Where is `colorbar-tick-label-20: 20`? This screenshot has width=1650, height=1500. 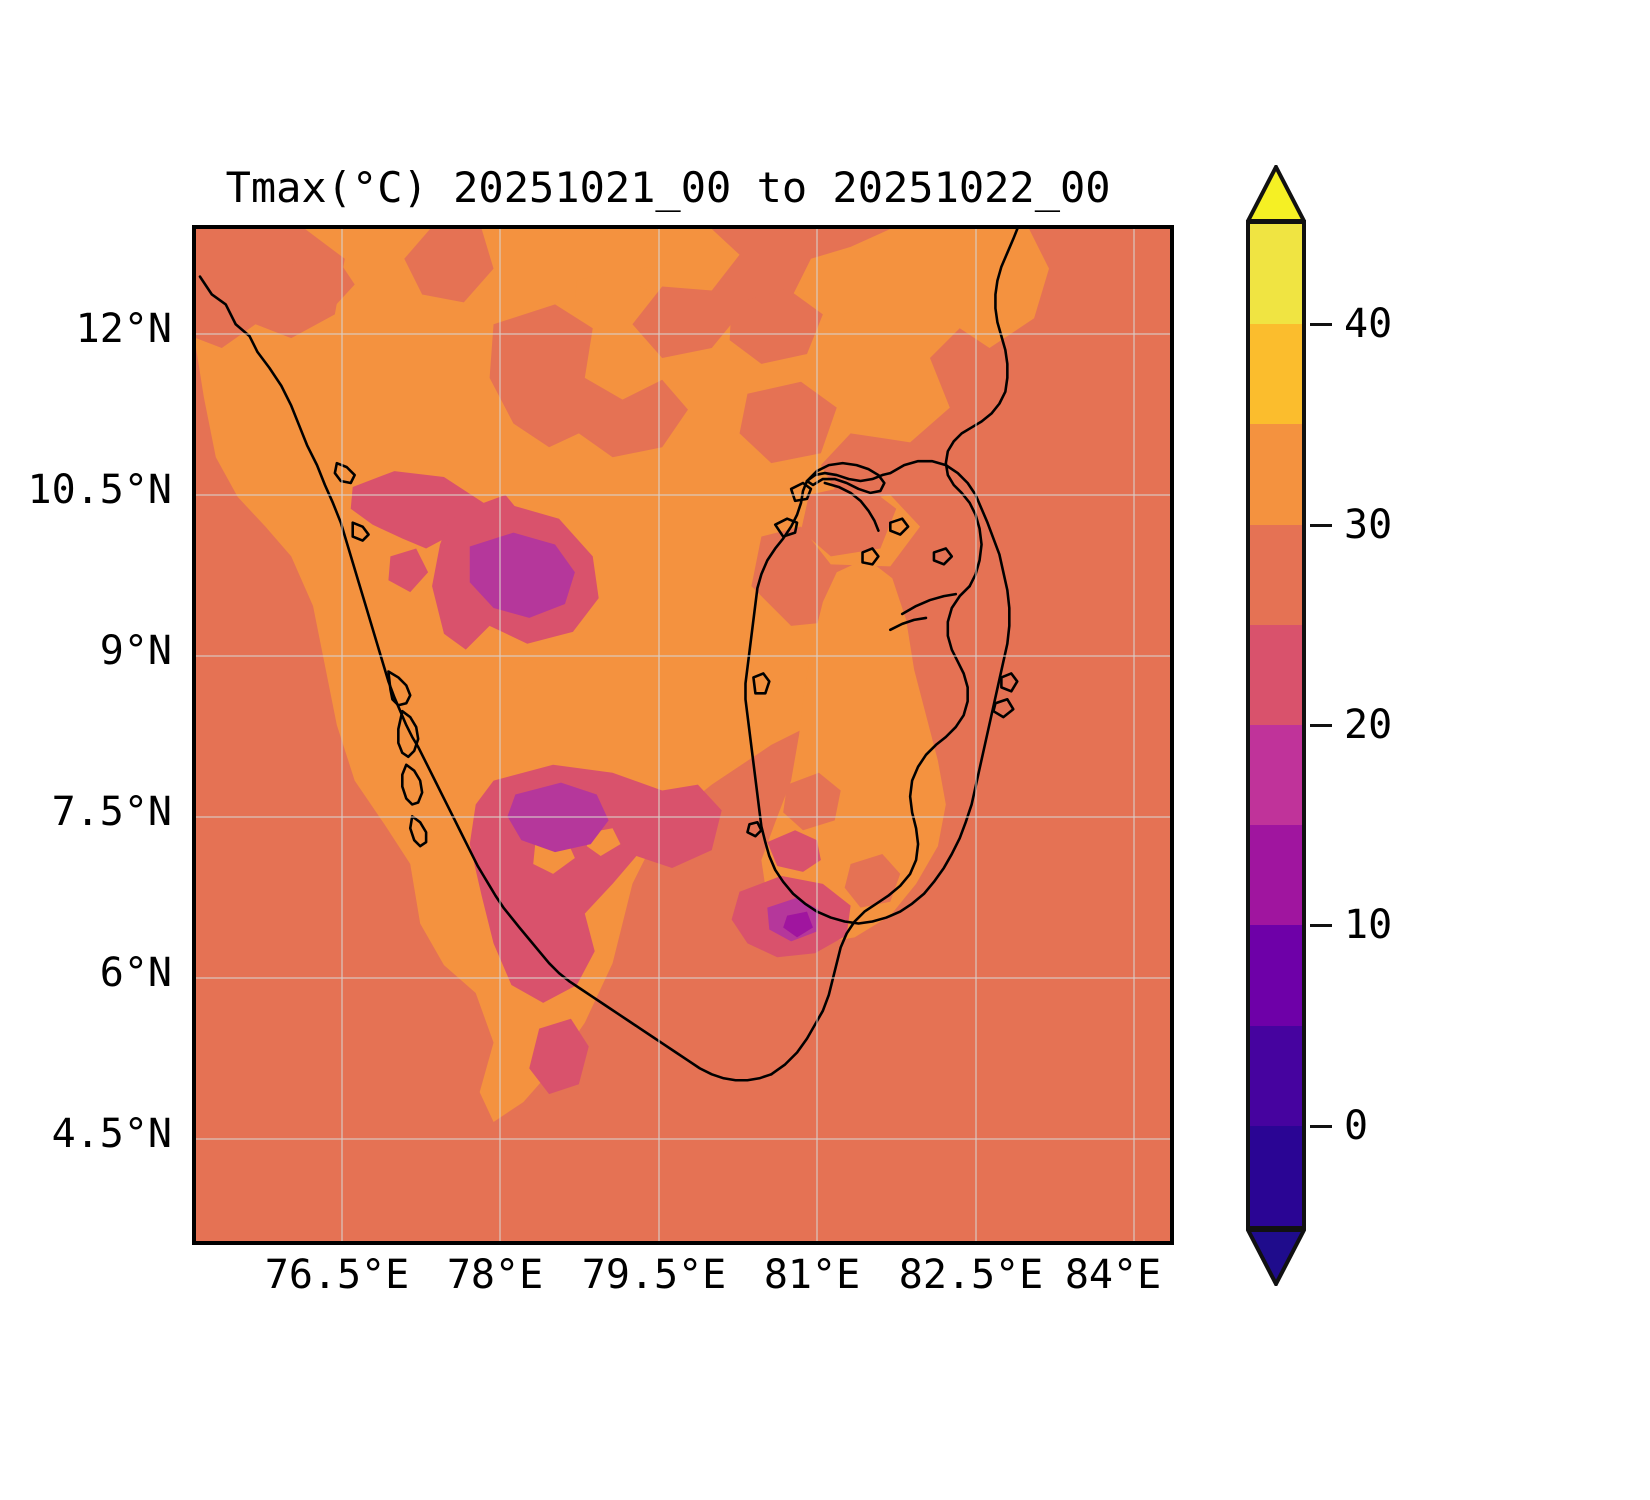 colorbar-tick-label-20: 20 is located at coordinates (1368, 725).